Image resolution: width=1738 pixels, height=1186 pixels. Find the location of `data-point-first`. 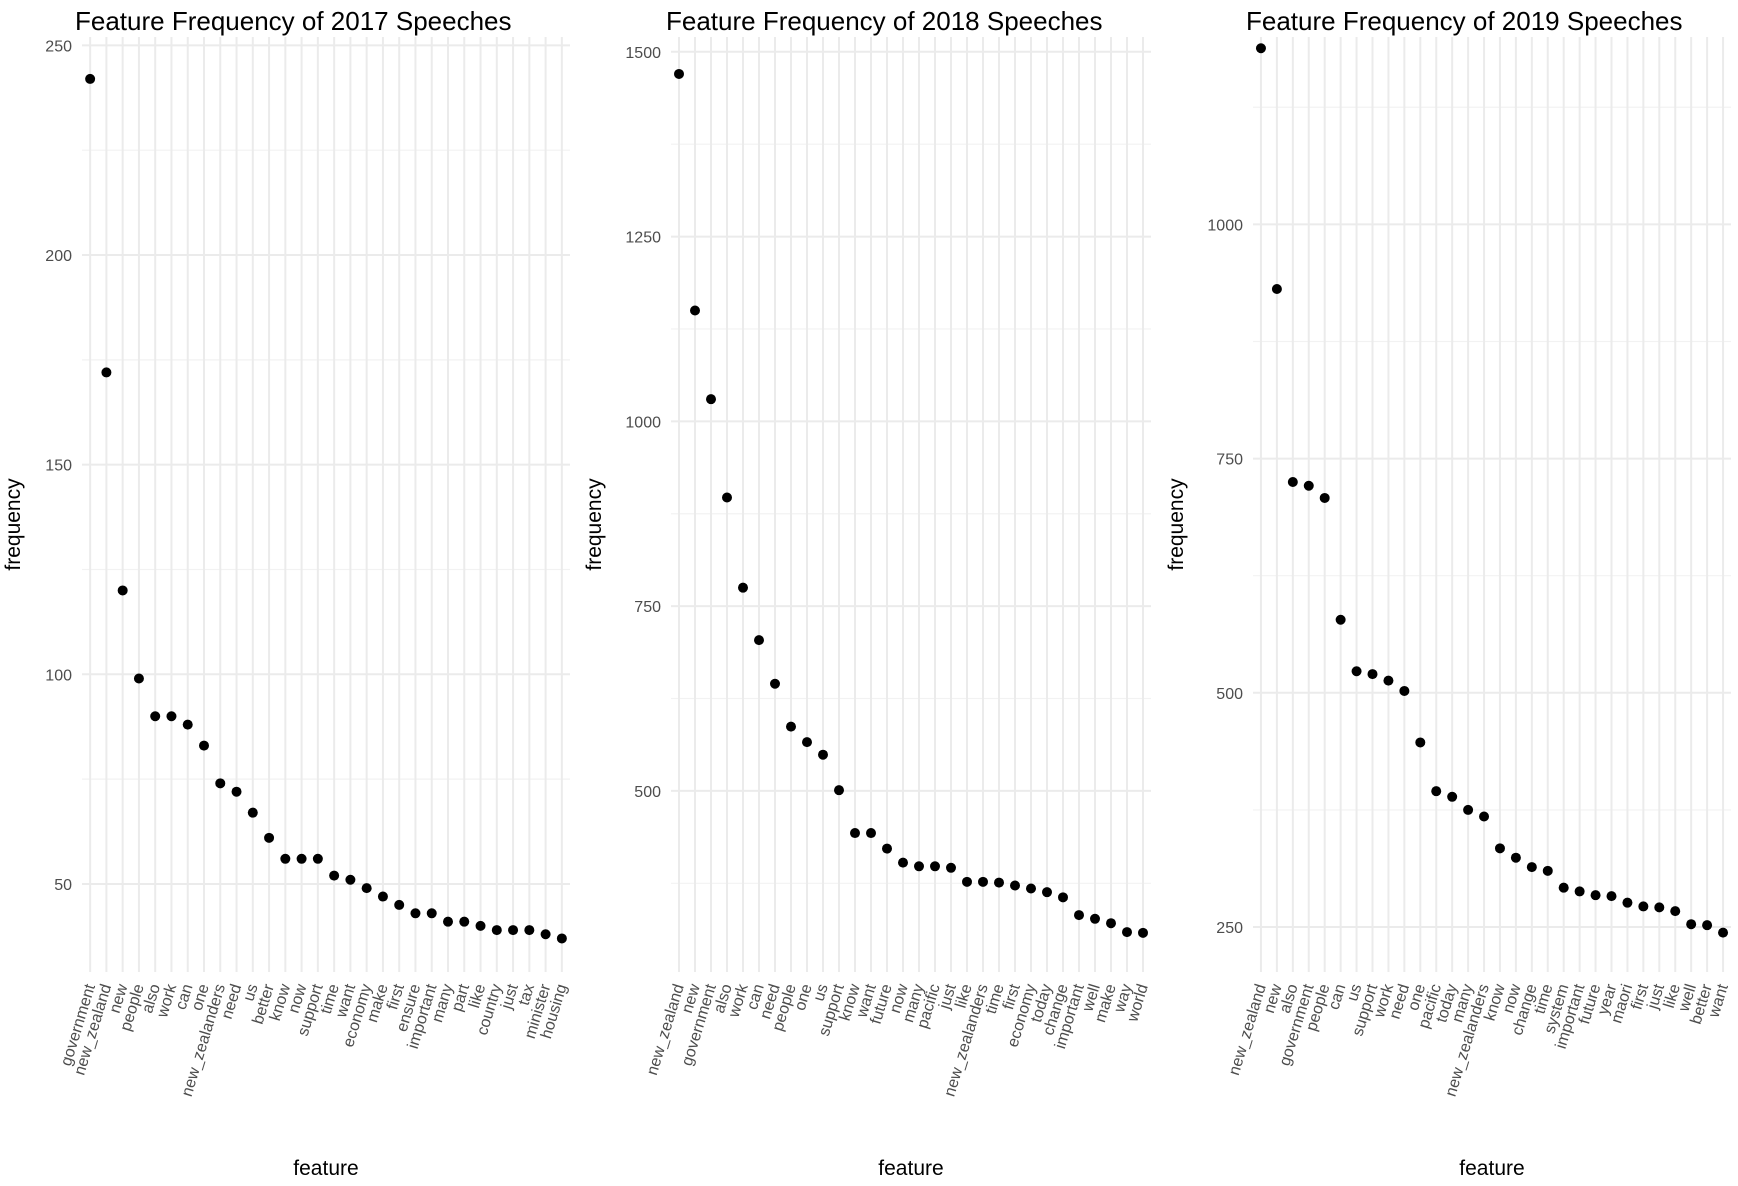

data-point-first is located at coordinates (399, 904).